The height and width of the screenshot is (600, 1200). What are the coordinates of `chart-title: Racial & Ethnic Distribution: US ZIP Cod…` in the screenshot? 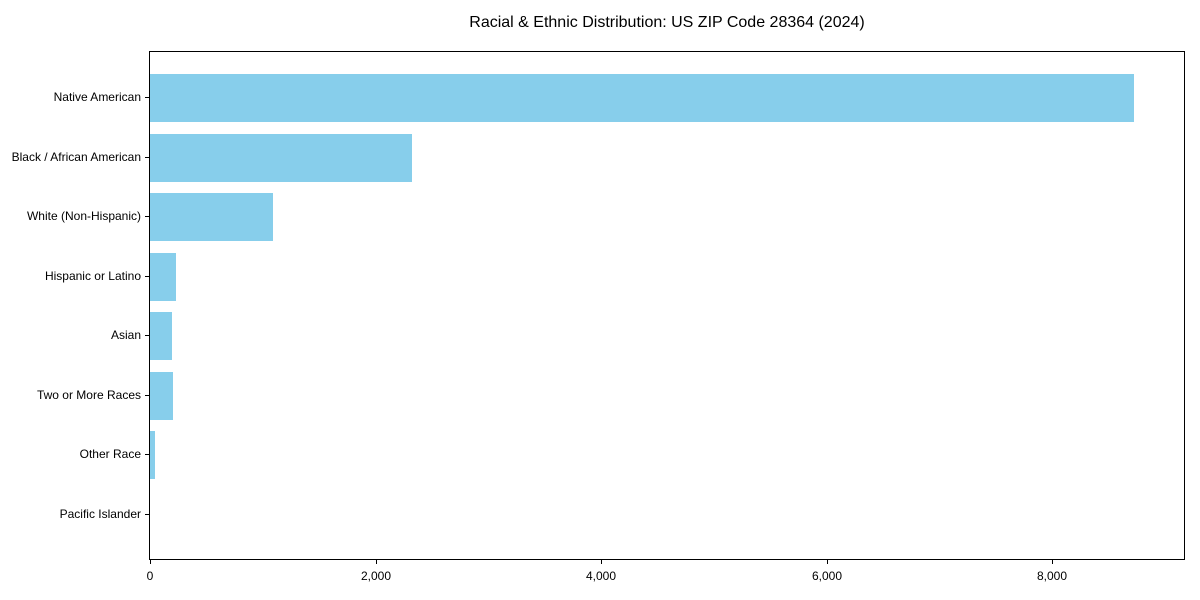 It's located at (667, 22).